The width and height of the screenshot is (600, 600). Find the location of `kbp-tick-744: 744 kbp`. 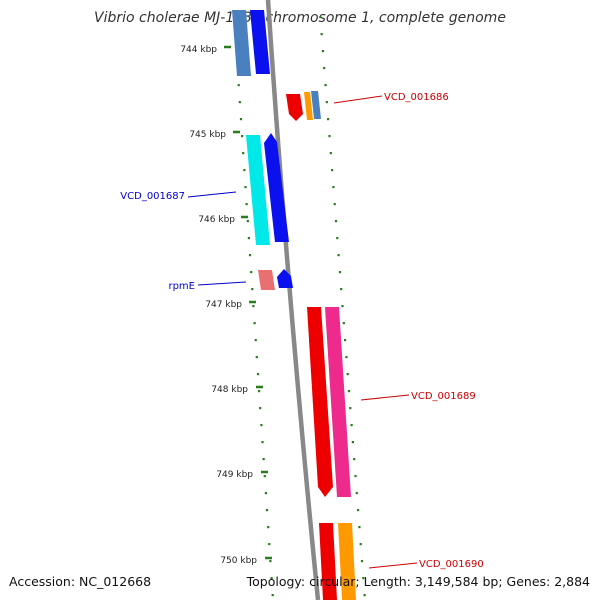

kbp-tick-744: 744 kbp is located at coordinates (205, 50).